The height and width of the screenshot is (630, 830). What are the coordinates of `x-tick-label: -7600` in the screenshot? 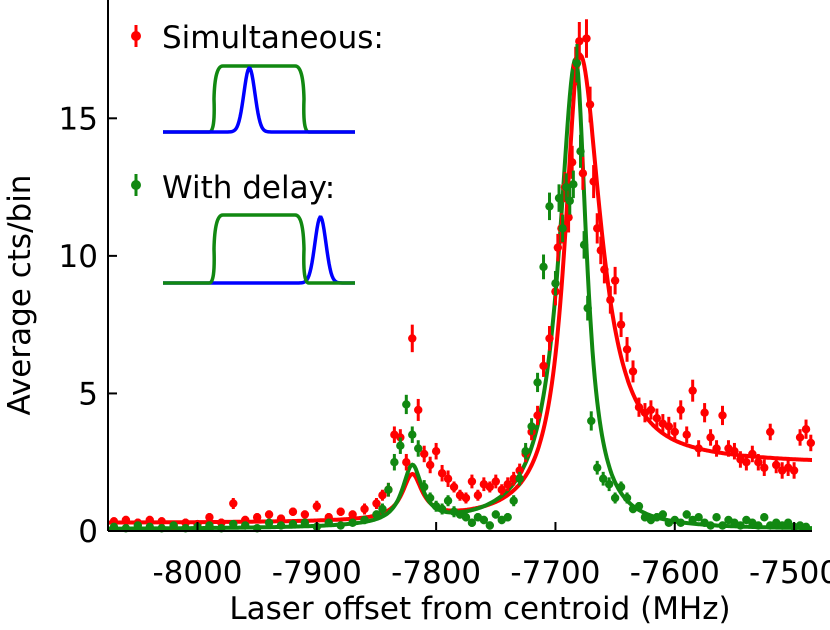 It's located at (675, 573).